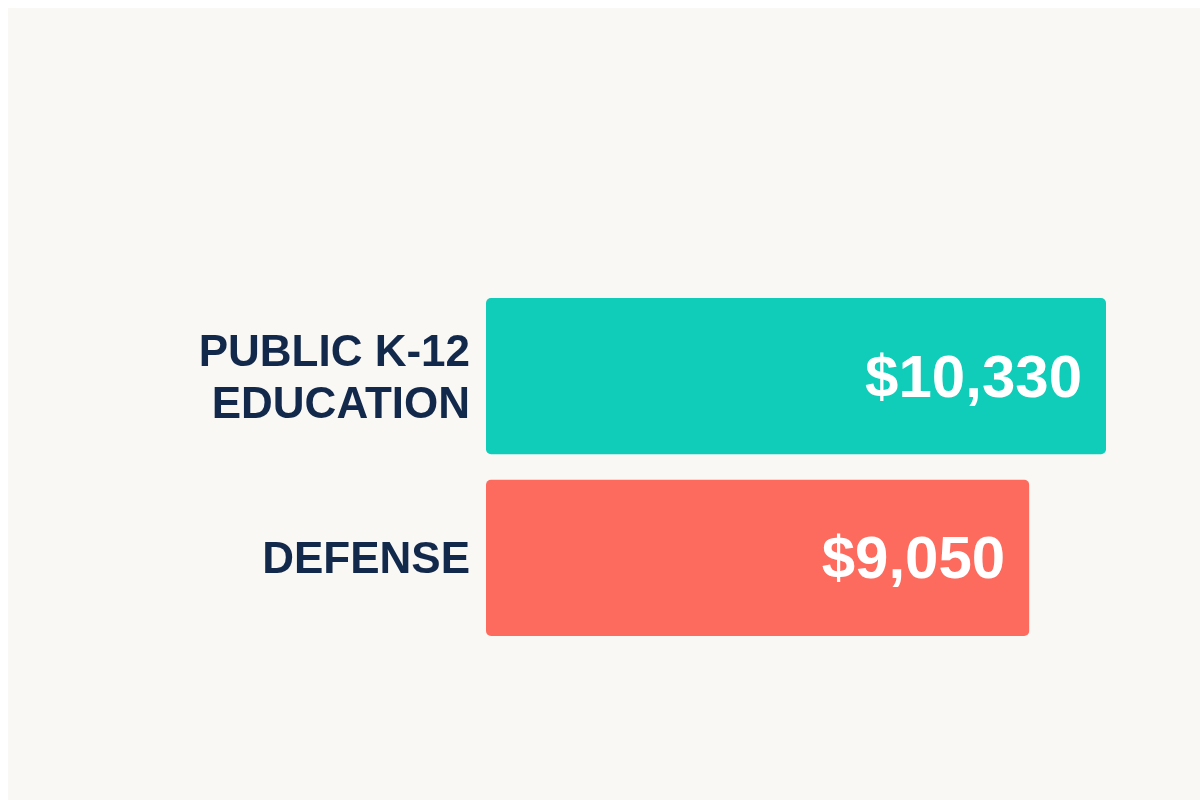  What do you see at coordinates (366, 558) in the screenshot?
I see `y-tick-label: DEFENSE` at bounding box center [366, 558].